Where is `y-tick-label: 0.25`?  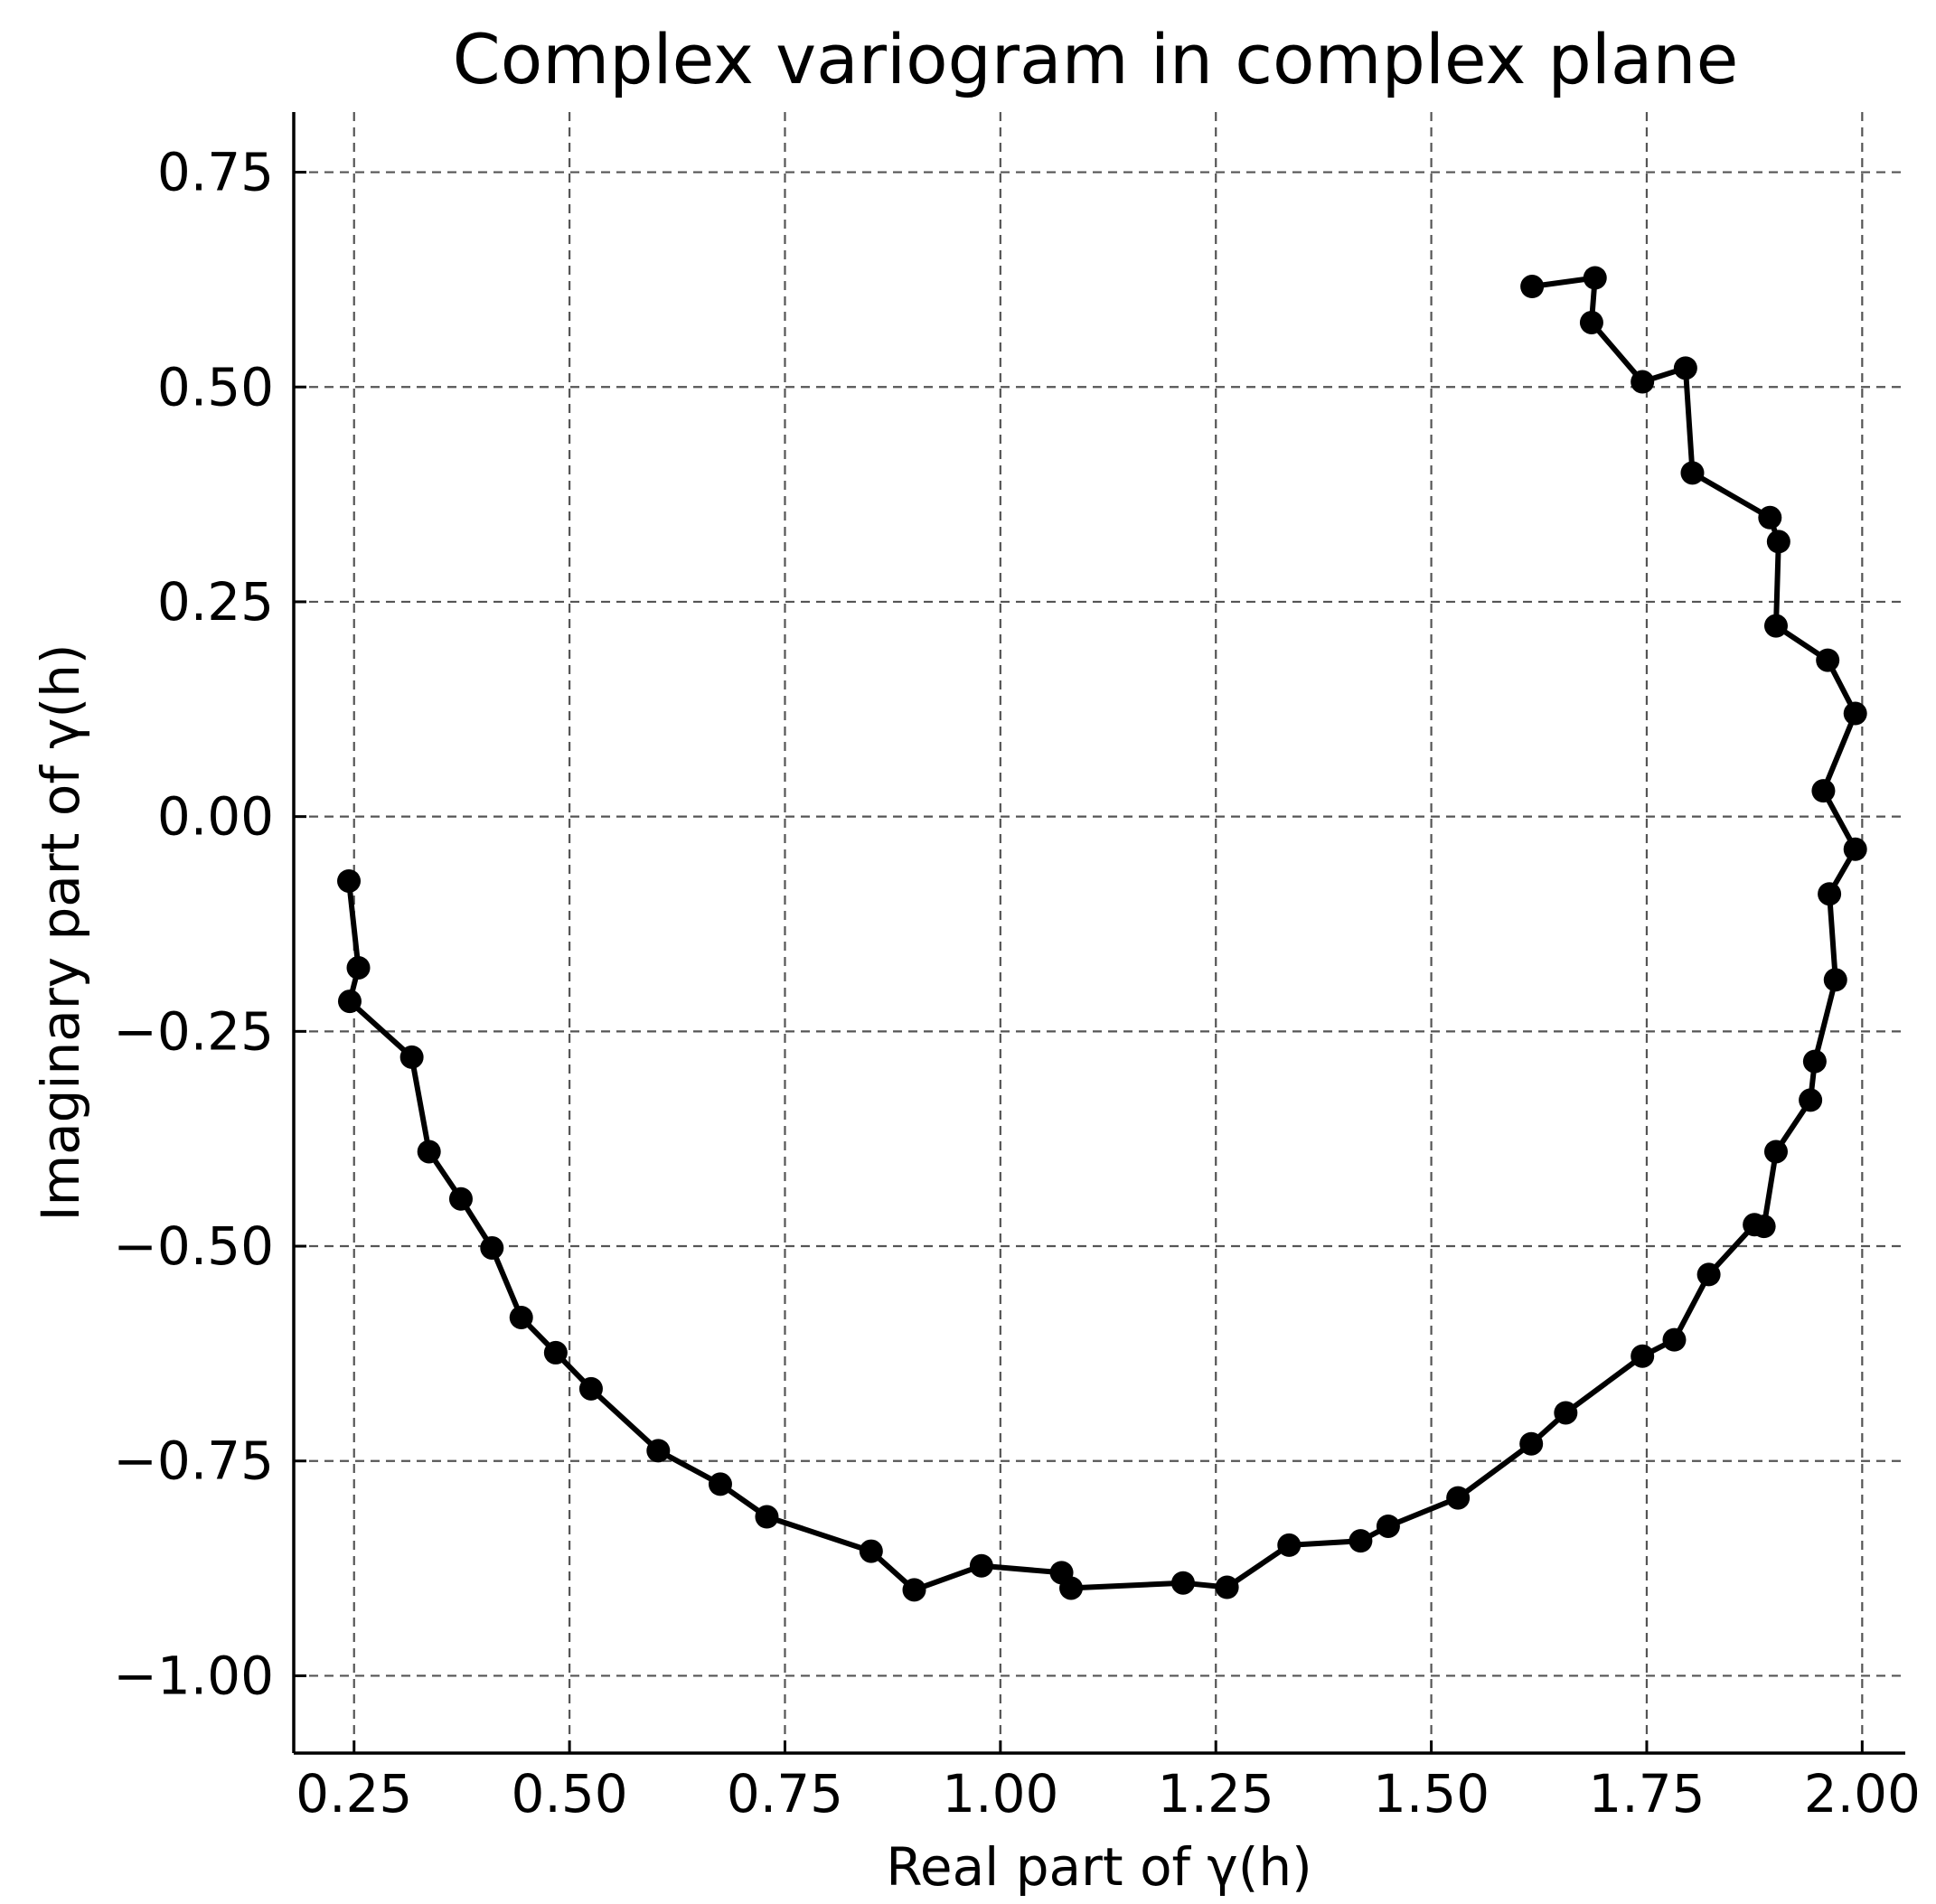 y-tick-label: 0.25 is located at coordinates (215, 602).